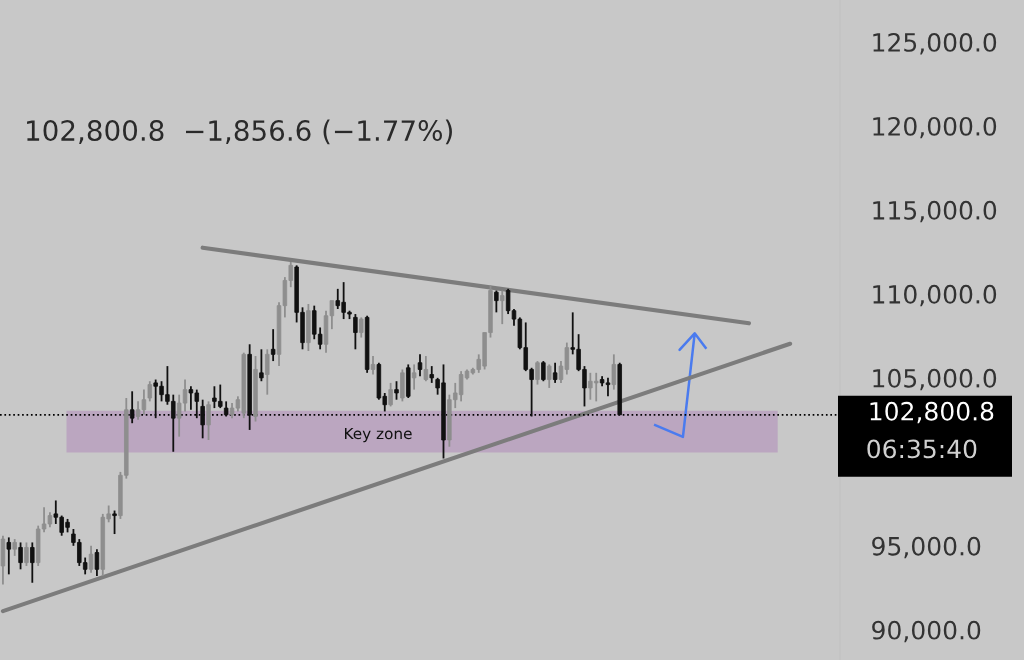  I want to click on ref-line-label: 102,800.8, so click(932, 412).